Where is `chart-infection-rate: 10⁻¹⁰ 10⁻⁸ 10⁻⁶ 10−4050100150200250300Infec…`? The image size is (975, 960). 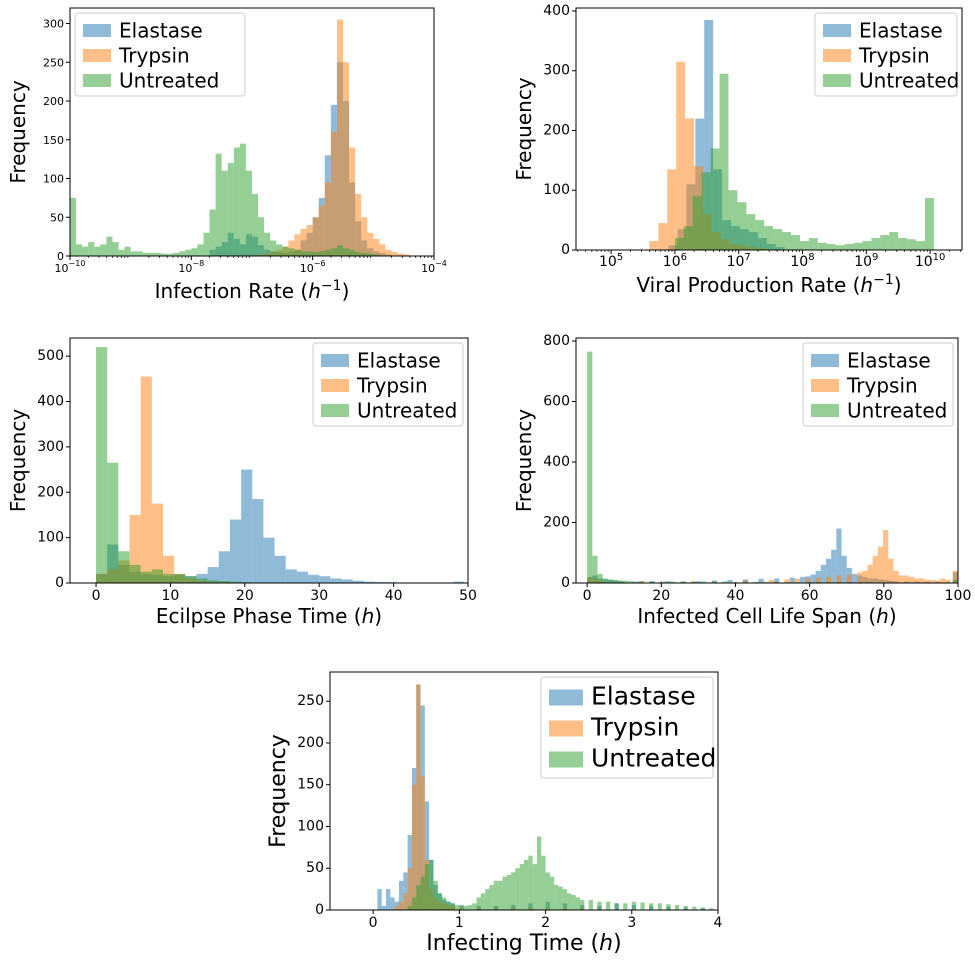
chart-infection-rate: 10⁻¹⁰ 10⁻⁸ 10⁻⁶ 10−4050100150200250300Infec… is located at coordinates (226, 155).